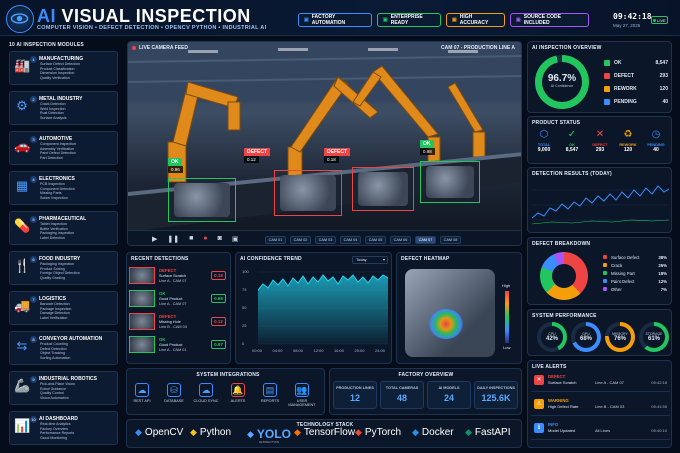  I want to click on legend-swatch, so click(605, 265).